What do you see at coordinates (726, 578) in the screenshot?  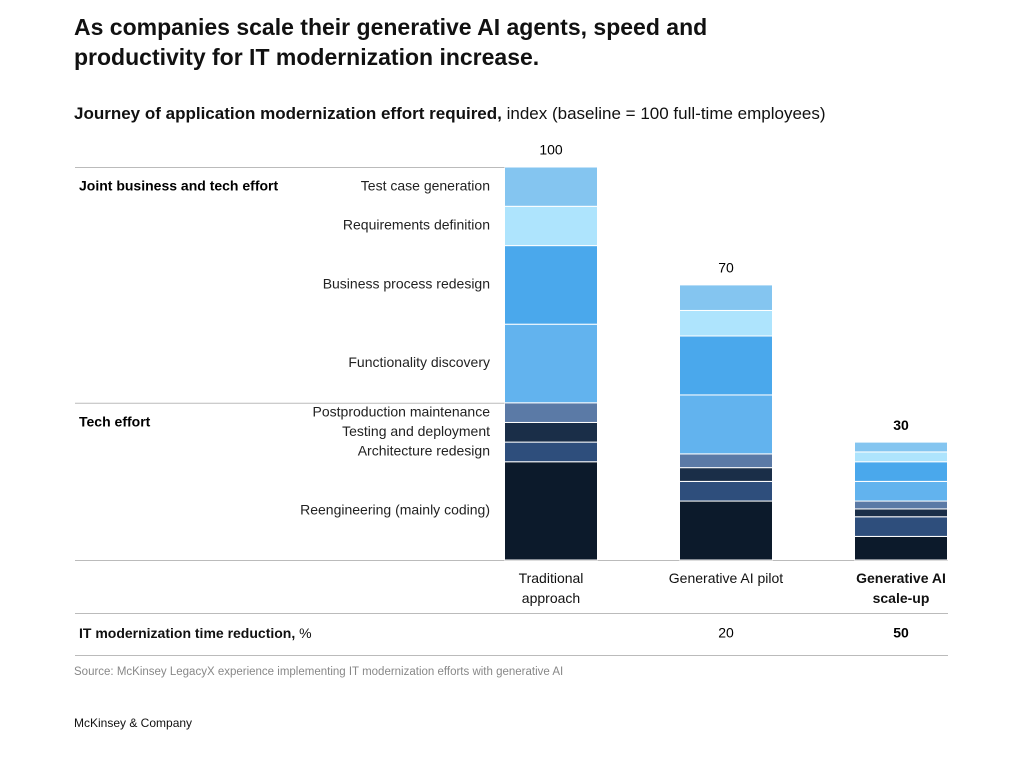 I see `category-label: Generative AI pilot` at bounding box center [726, 578].